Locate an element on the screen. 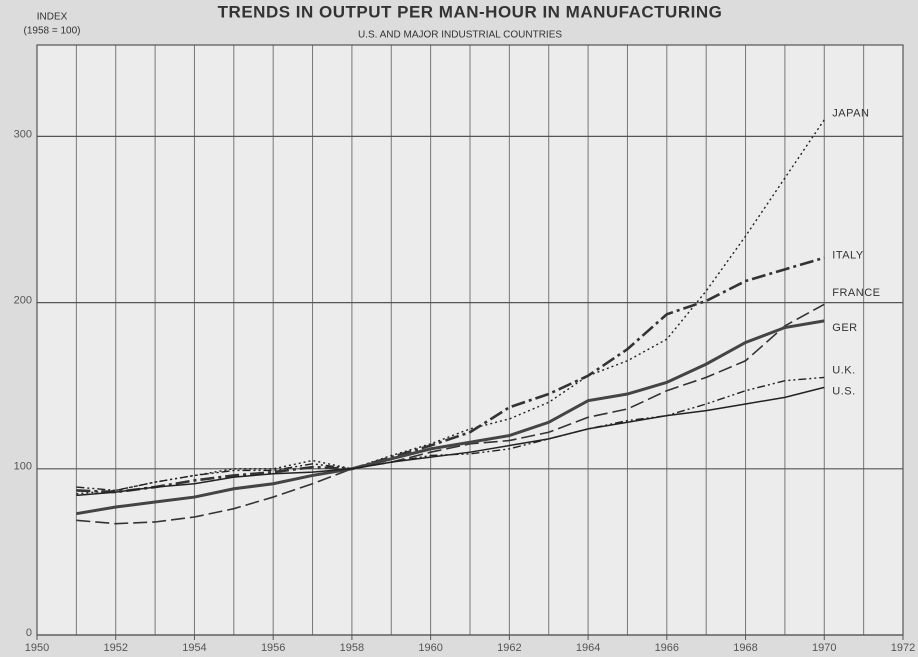 This screenshot has height=657, width=918. x-tick-label: 1964 is located at coordinates (588, 648).